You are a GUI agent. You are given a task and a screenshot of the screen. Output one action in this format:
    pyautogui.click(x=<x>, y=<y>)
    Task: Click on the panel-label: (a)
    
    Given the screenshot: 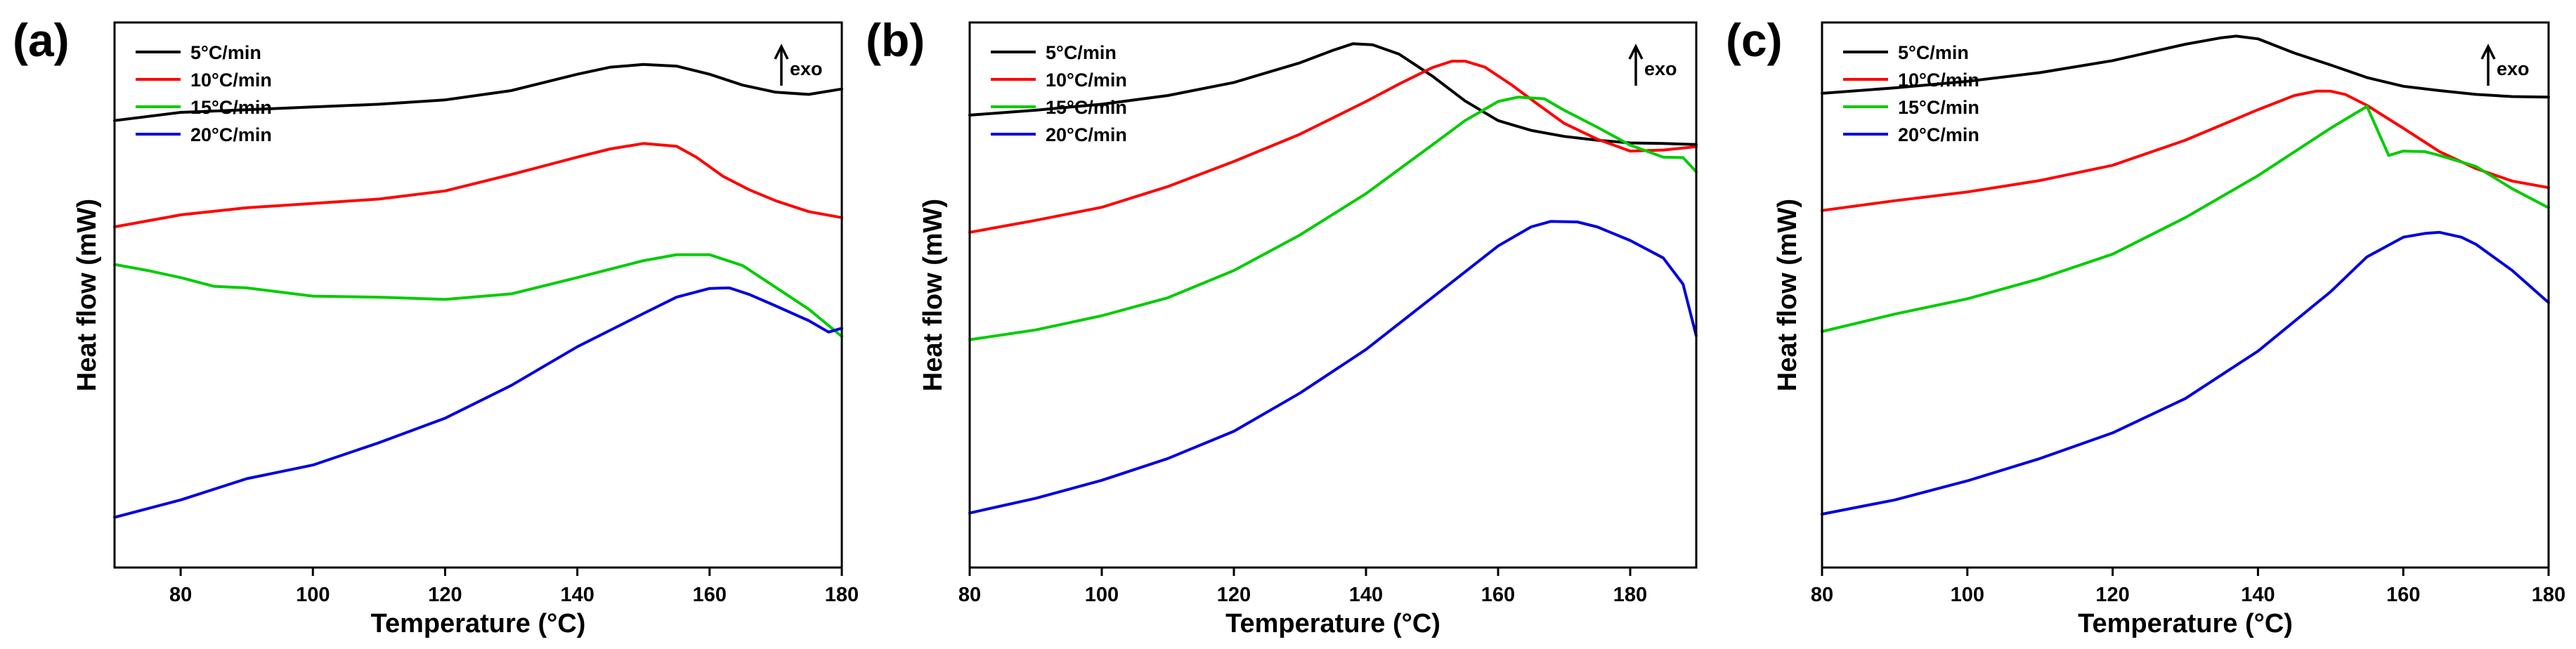 What is the action you would take?
    pyautogui.click(x=41, y=40)
    